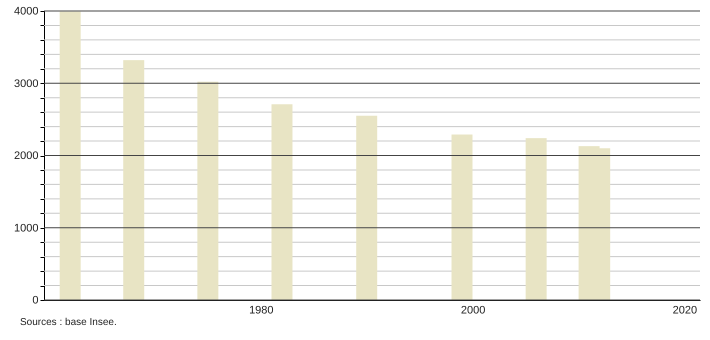  What do you see at coordinates (26, 228) in the screenshot?
I see `y-tick-label: 1000` at bounding box center [26, 228].